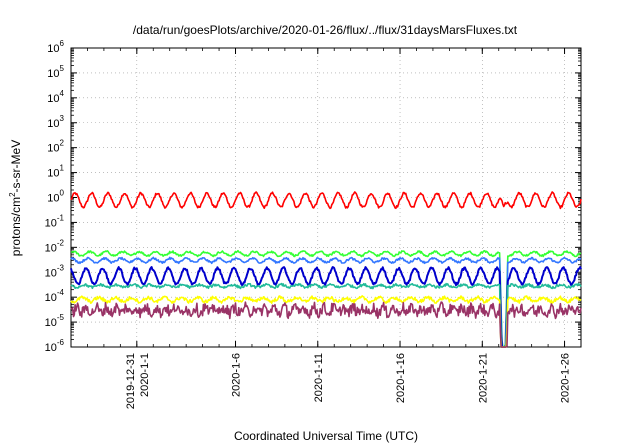 The height and width of the screenshot is (448, 640). Describe the element at coordinates (15, 198) in the screenshot. I see `y-axis-label: protons/cm2-s-sr-MeV` at that location.